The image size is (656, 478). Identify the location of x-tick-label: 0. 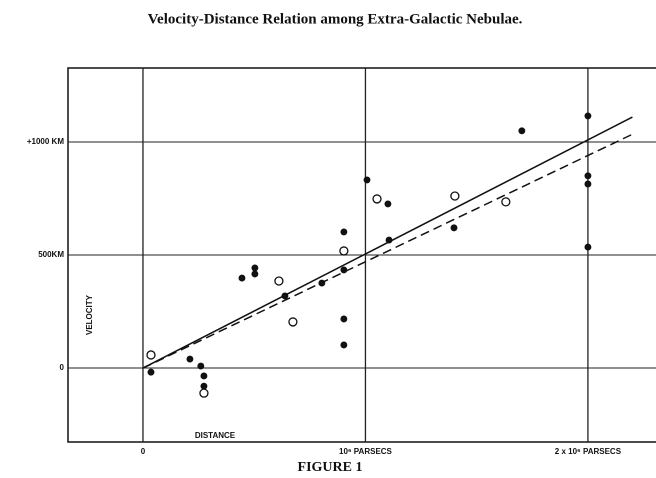
(143, 451).